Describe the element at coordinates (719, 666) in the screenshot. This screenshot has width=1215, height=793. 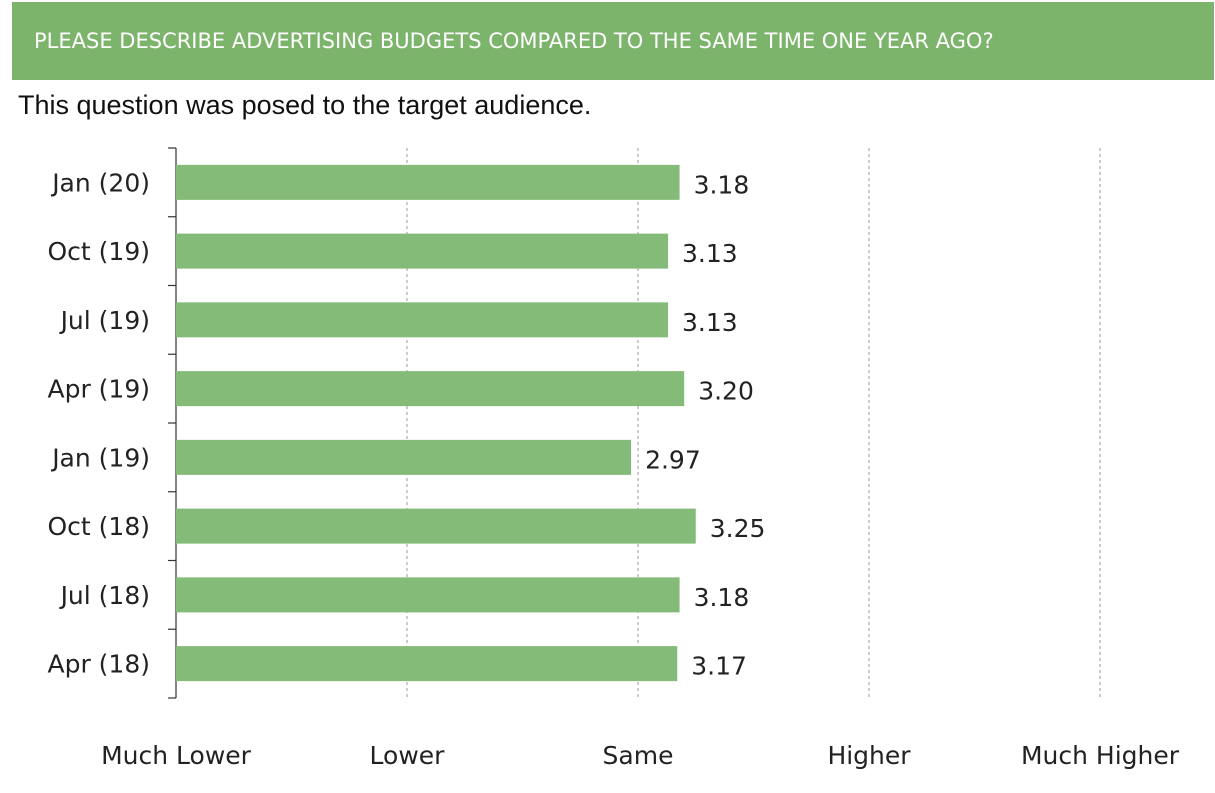
I see `data-label: 3.17` at that location.